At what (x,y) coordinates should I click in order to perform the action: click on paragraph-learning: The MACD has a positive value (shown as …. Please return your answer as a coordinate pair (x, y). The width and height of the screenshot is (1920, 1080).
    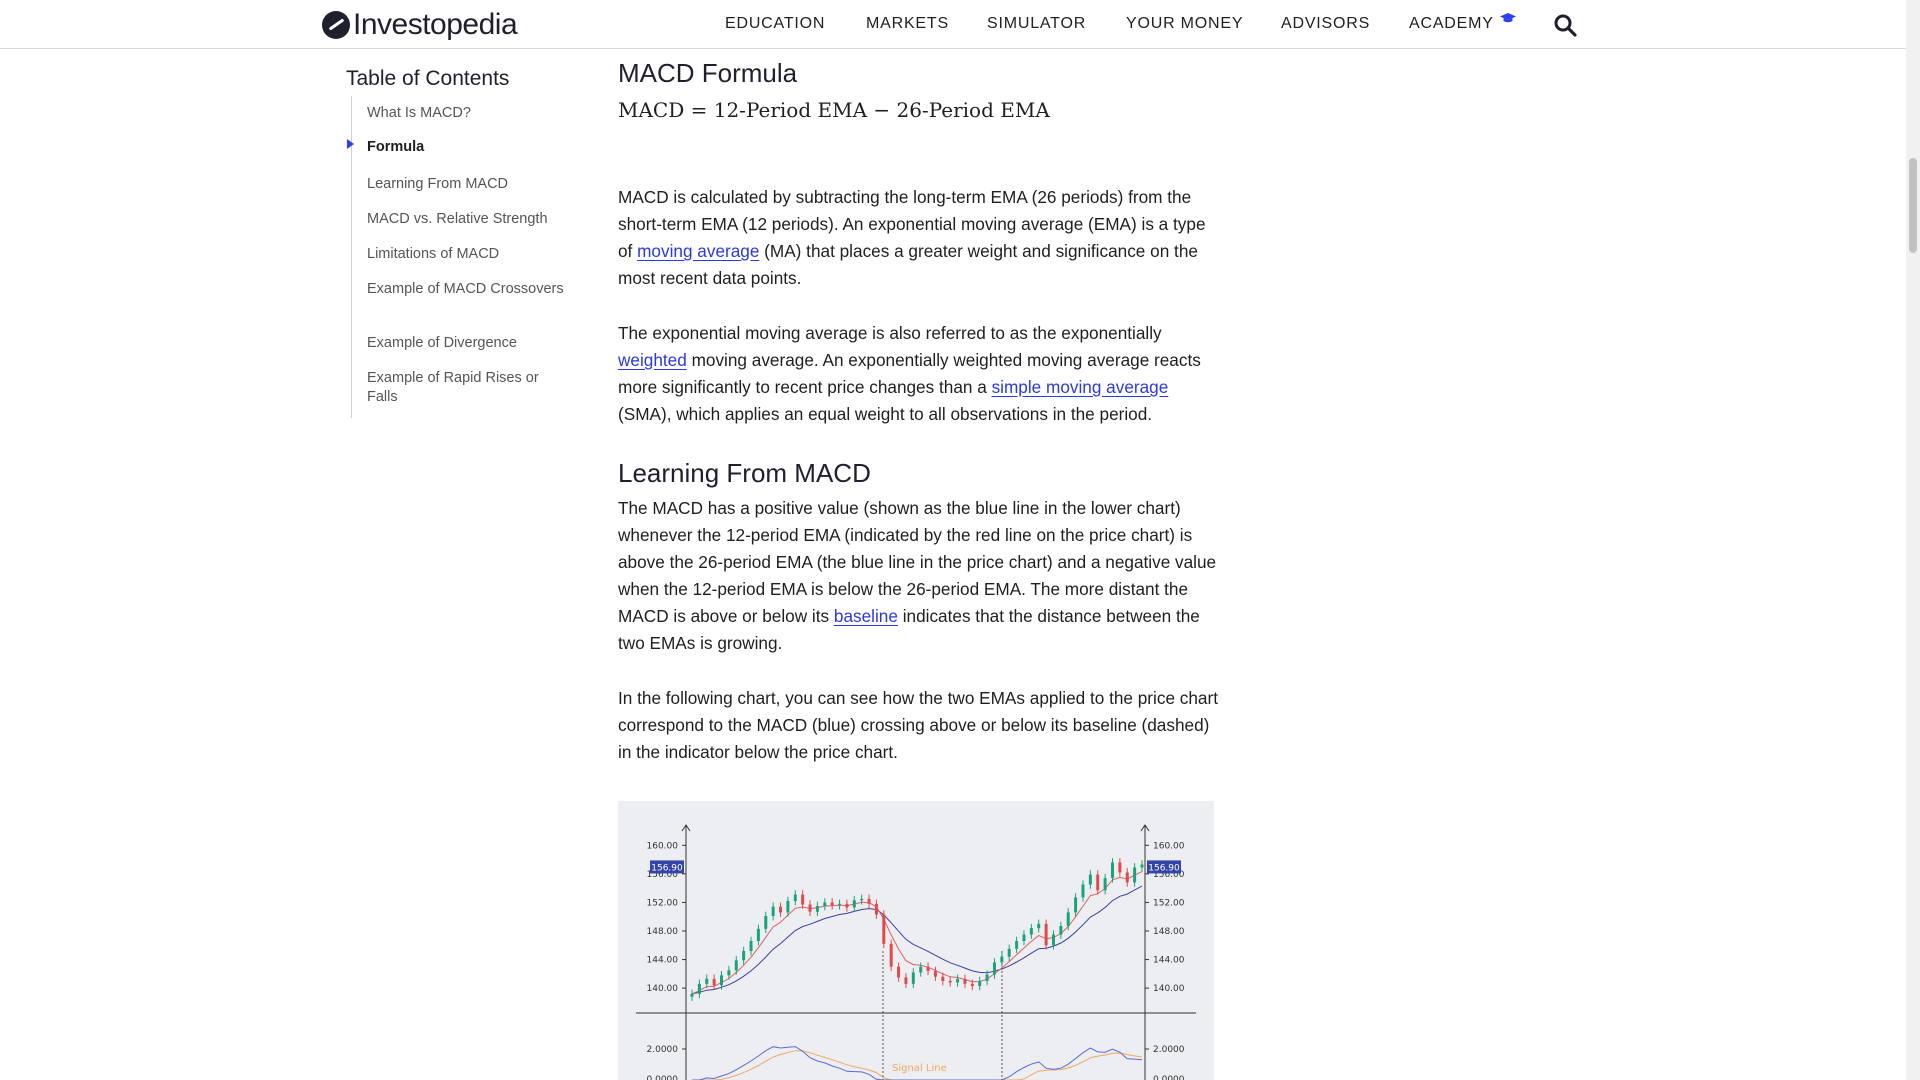
    Looking at the image, I should click on (918, 576).